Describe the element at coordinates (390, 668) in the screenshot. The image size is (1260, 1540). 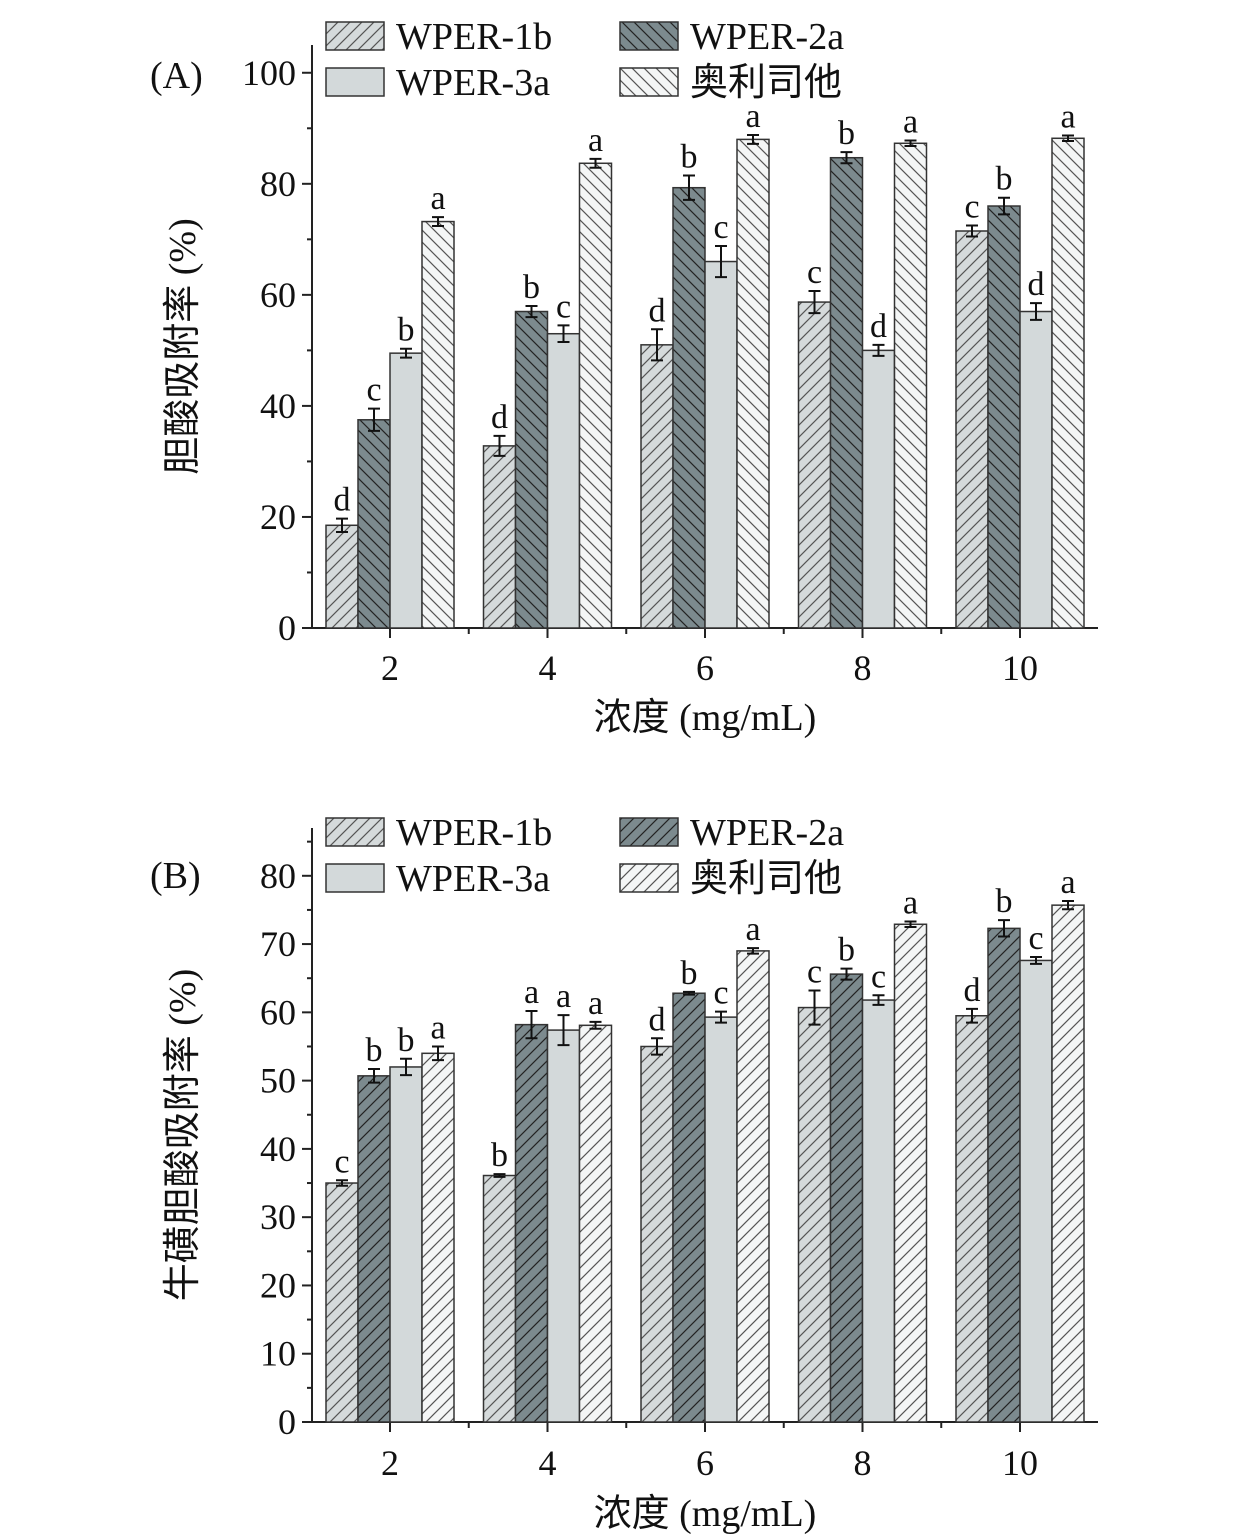
I see `x-tick-label: 2` at that location.